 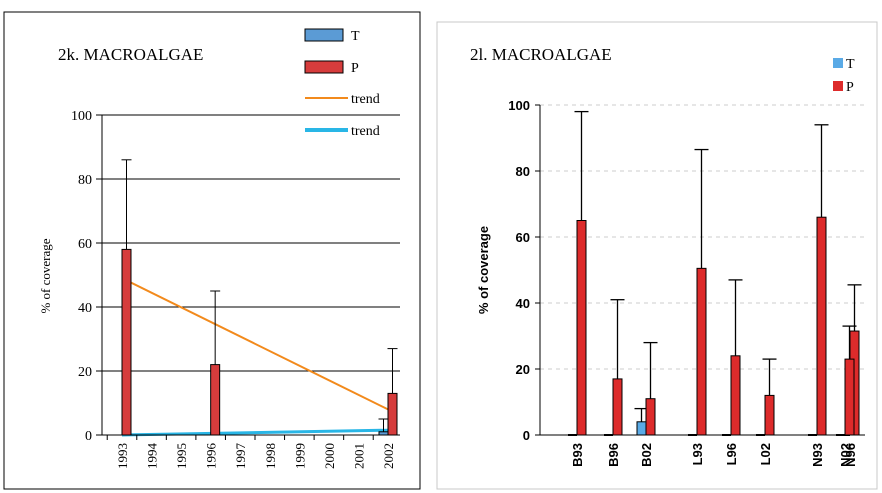 I want to click on x-tick-label: 1997, so click(x=240, y=456).